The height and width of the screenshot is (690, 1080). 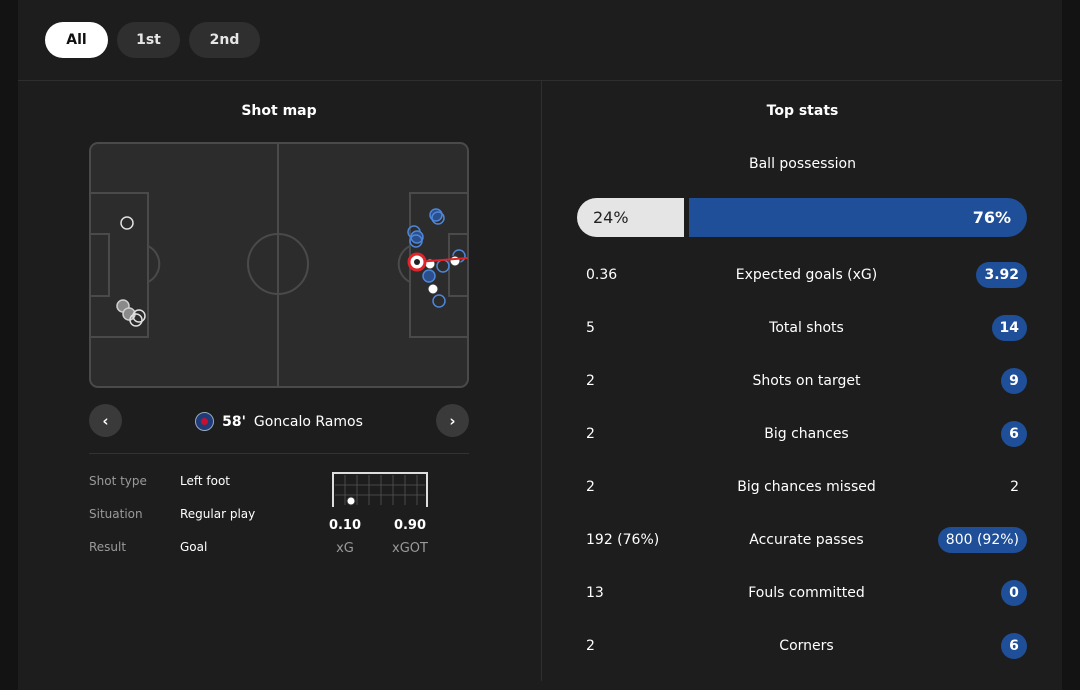 I want to click on xg-value: 0.10, so click(x=345, y=525).